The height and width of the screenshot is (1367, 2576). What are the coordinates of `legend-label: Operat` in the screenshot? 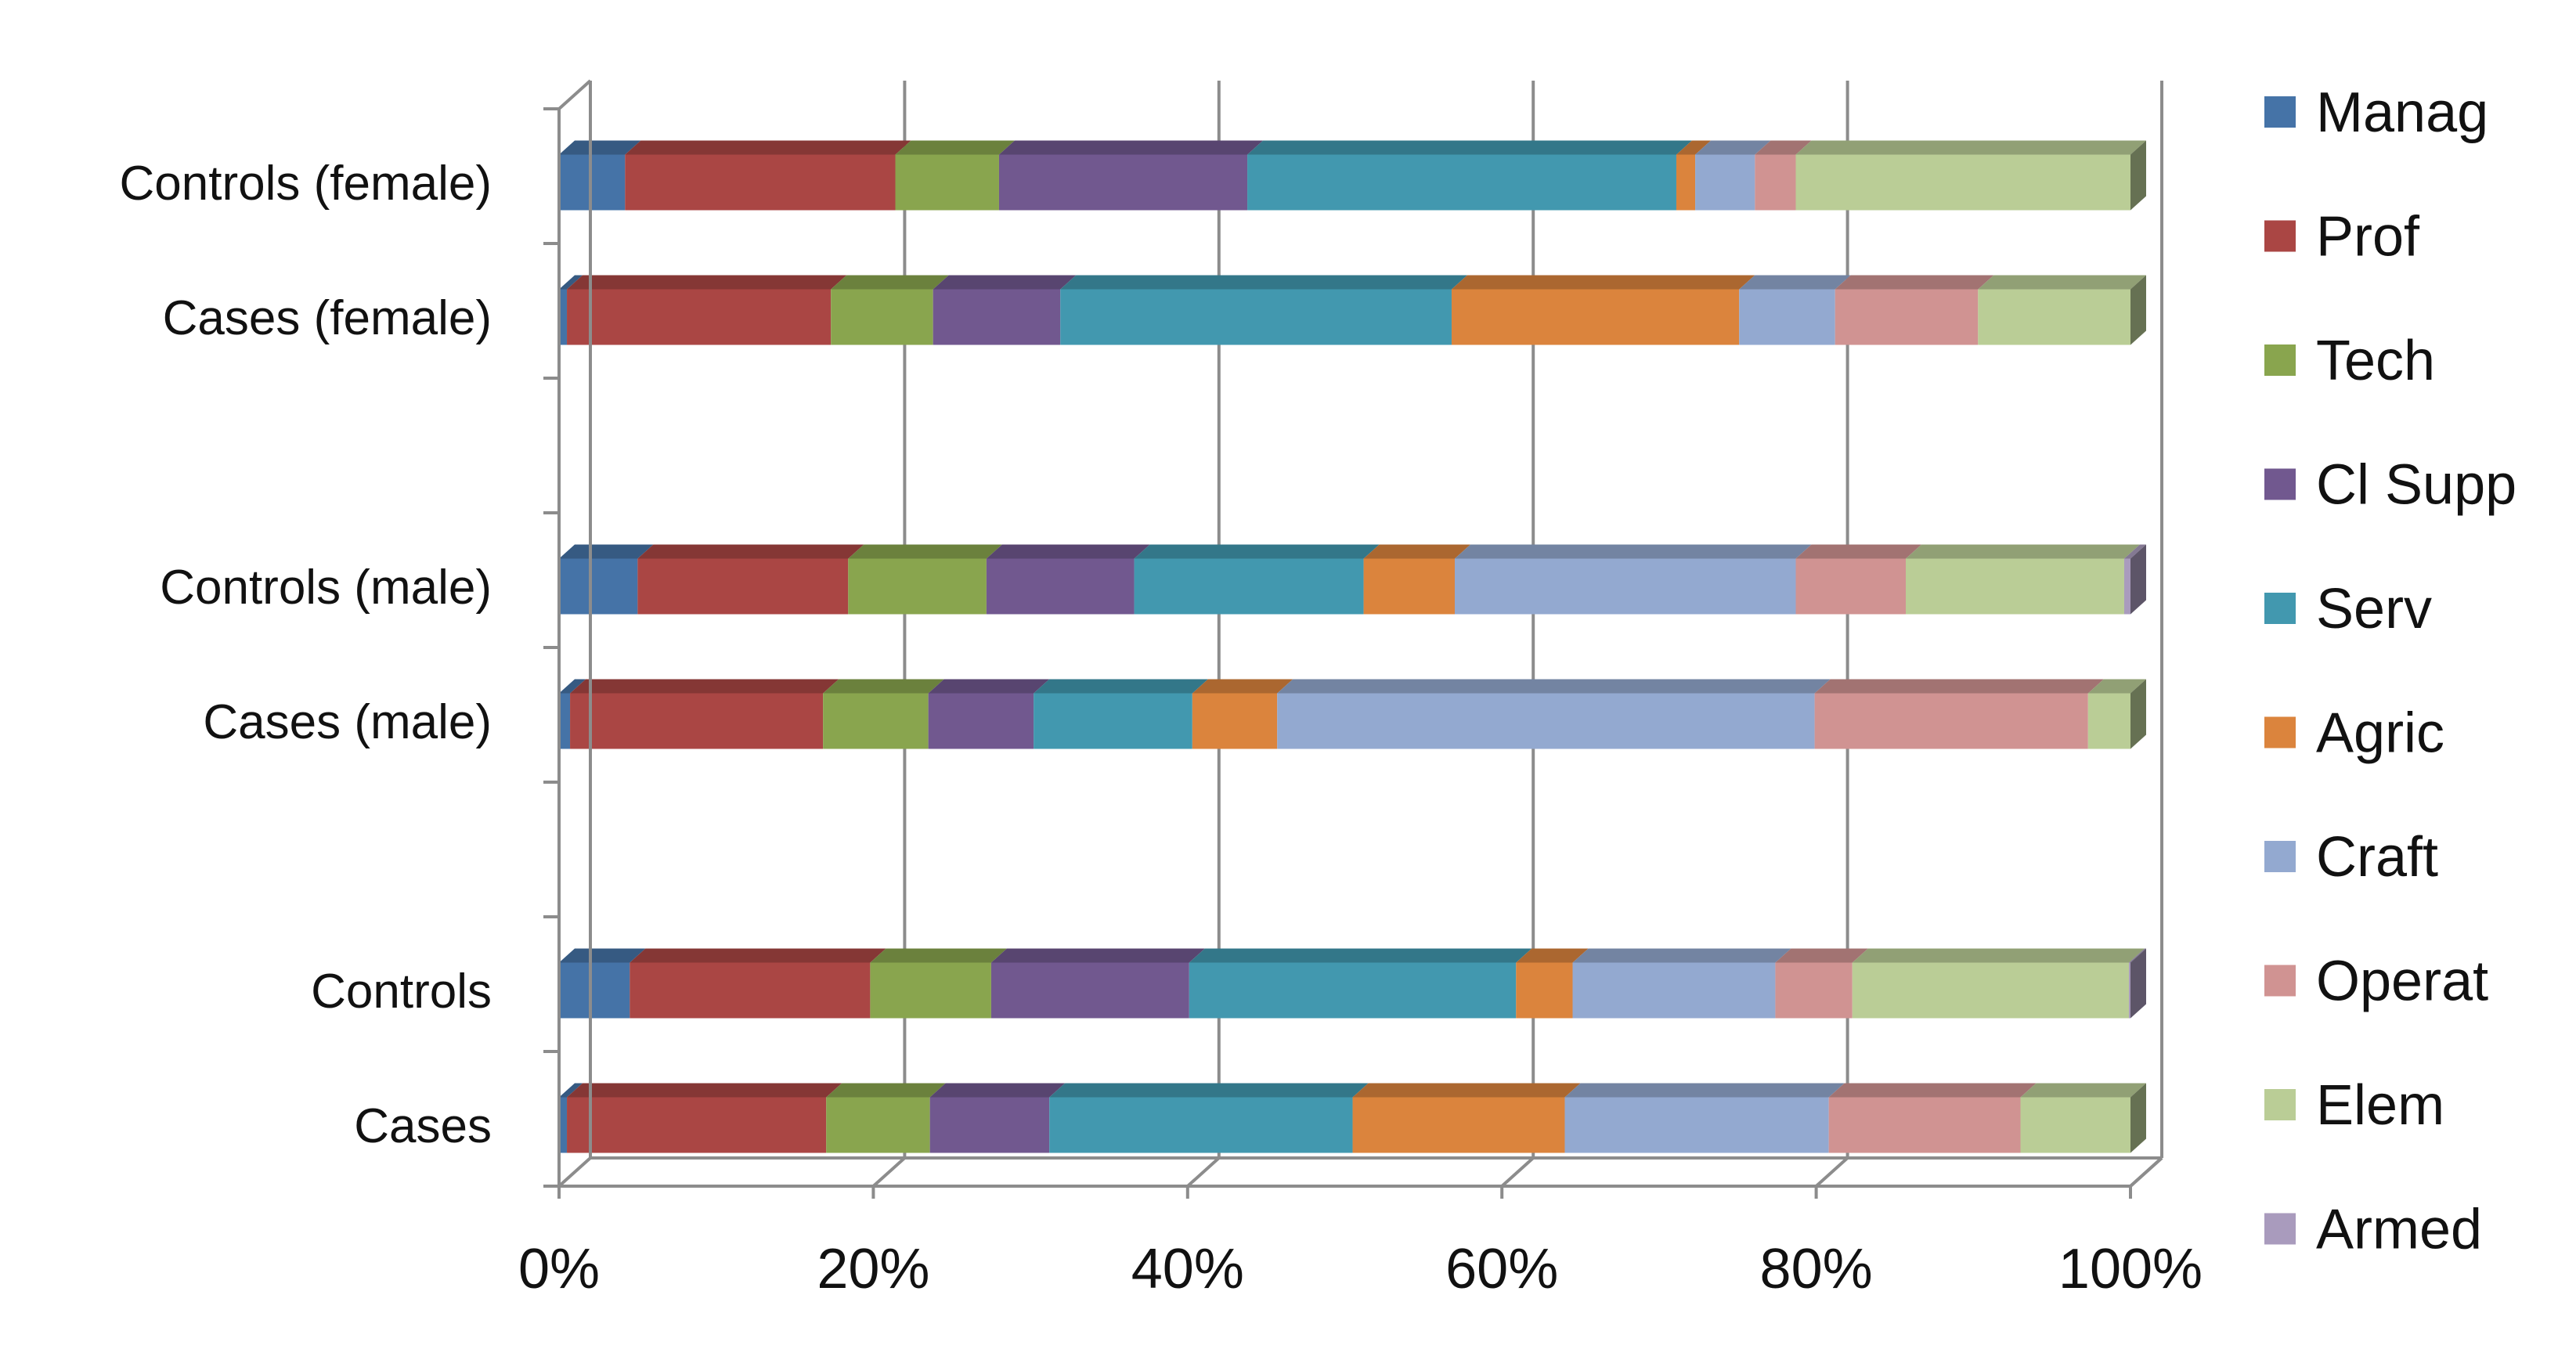 It's located at (2402, 981).